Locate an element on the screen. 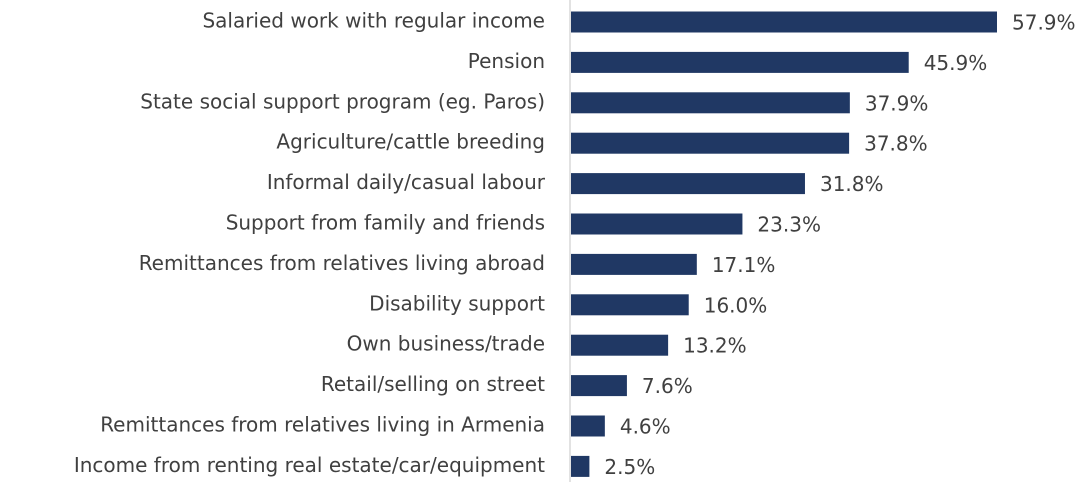 The height and width of the screenshot is (482, 1083). value-label: 2.5% is located at coordinates (629, 467).